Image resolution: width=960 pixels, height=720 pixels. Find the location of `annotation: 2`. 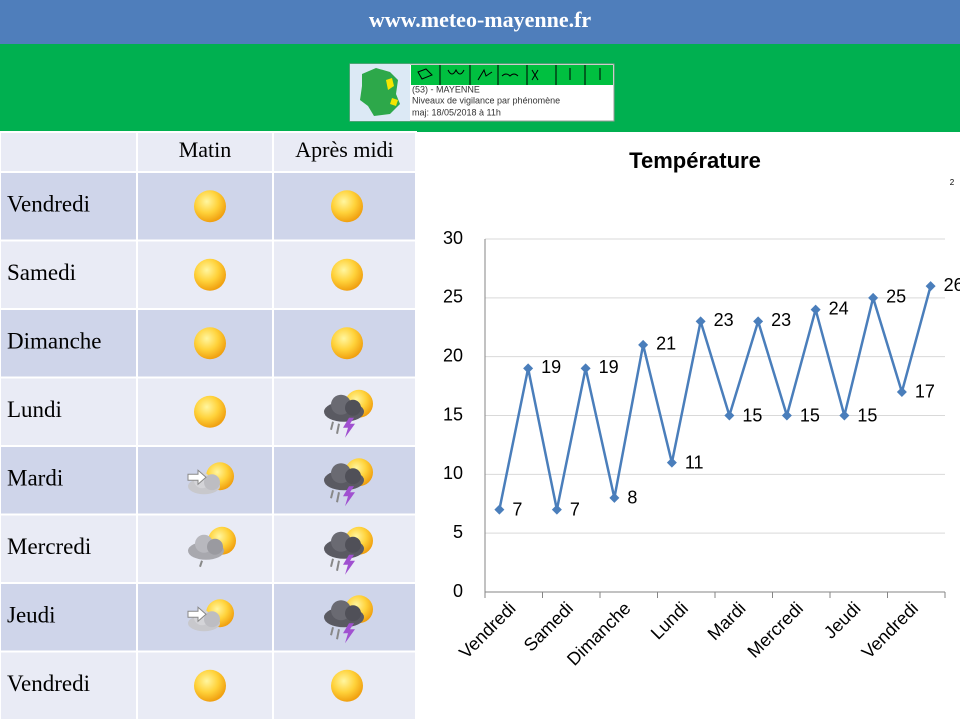

annotation: 2 is located at coordinates (952, 182).